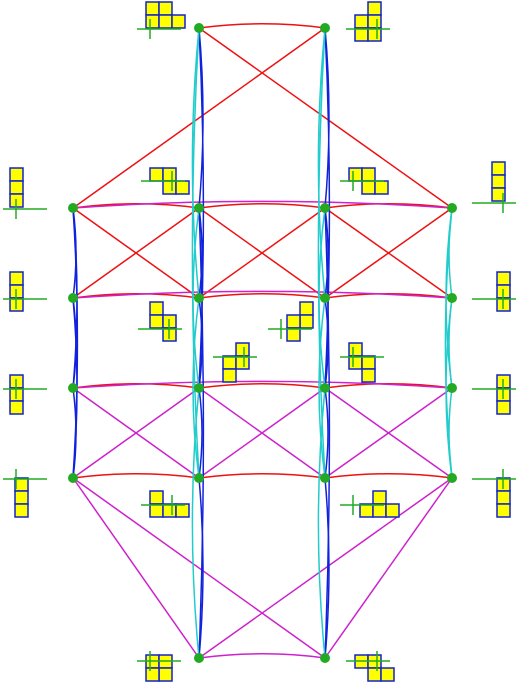 The image size is (521, 688). Describe the element at coordinates (199, 298) in the screenshot. I see `node-b2` at that location.